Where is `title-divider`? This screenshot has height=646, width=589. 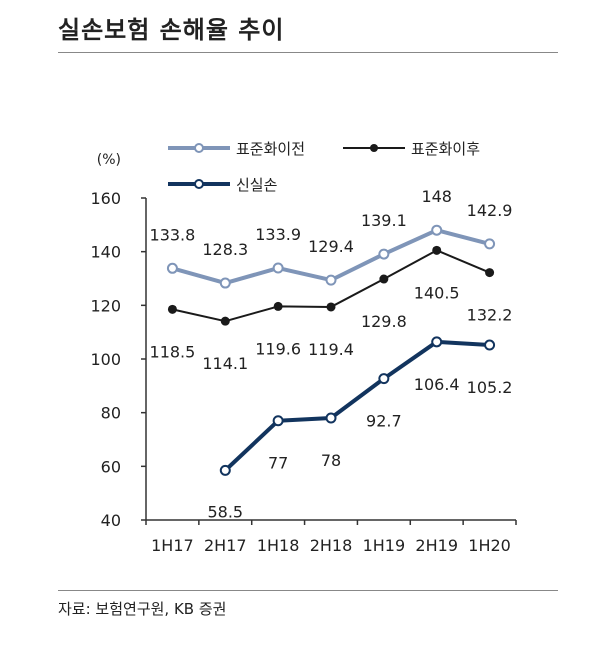
title-divider is located at coordinates (308, 52).